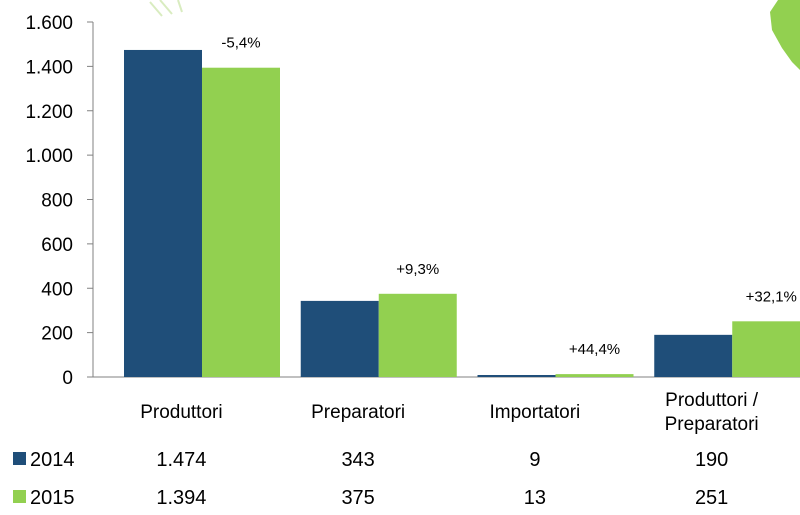 The width and height of the screenshot is (800, 515). What do you see at coordinates (357, 460) in the screenshot?
I see `table-cell: 343` at bounding box center [357, 460].